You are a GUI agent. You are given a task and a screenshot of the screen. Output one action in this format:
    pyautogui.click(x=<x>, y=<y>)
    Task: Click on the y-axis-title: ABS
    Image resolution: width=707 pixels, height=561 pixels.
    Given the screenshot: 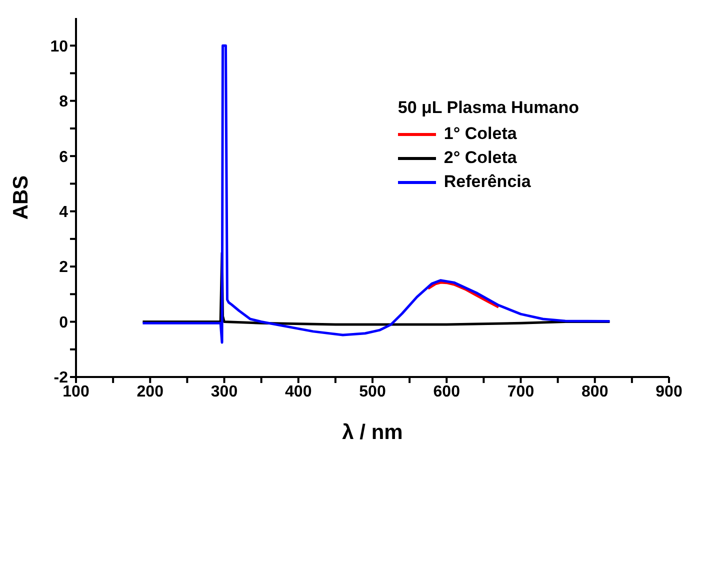 What is the action you would take?
    pyautogui.click(x=20, y=197)
    